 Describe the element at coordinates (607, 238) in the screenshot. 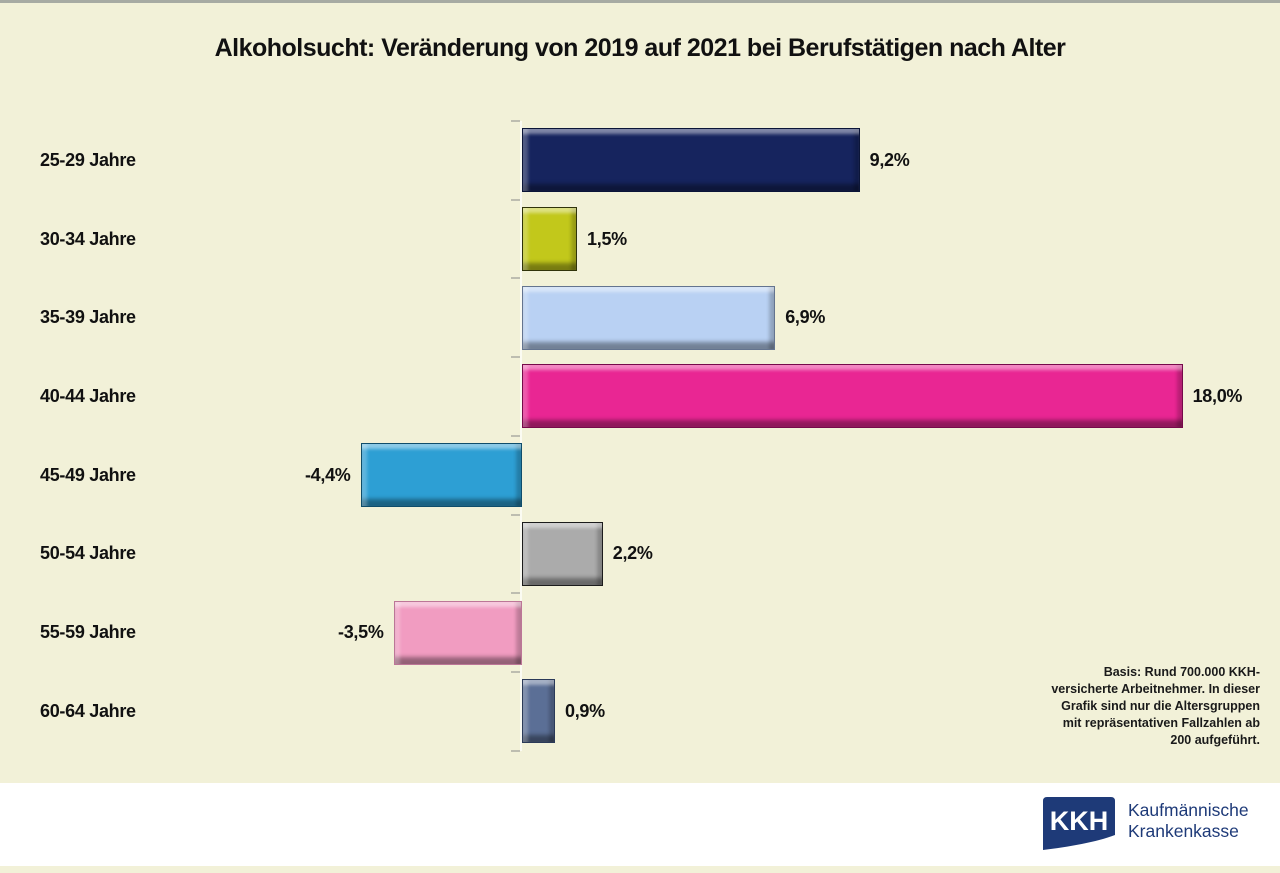

I see `value-label: 1,5%` at that location.